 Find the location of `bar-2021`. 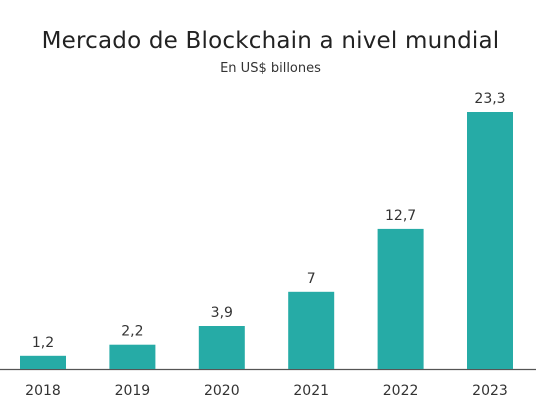

bar-2021 is located at coordinates (311, 330).